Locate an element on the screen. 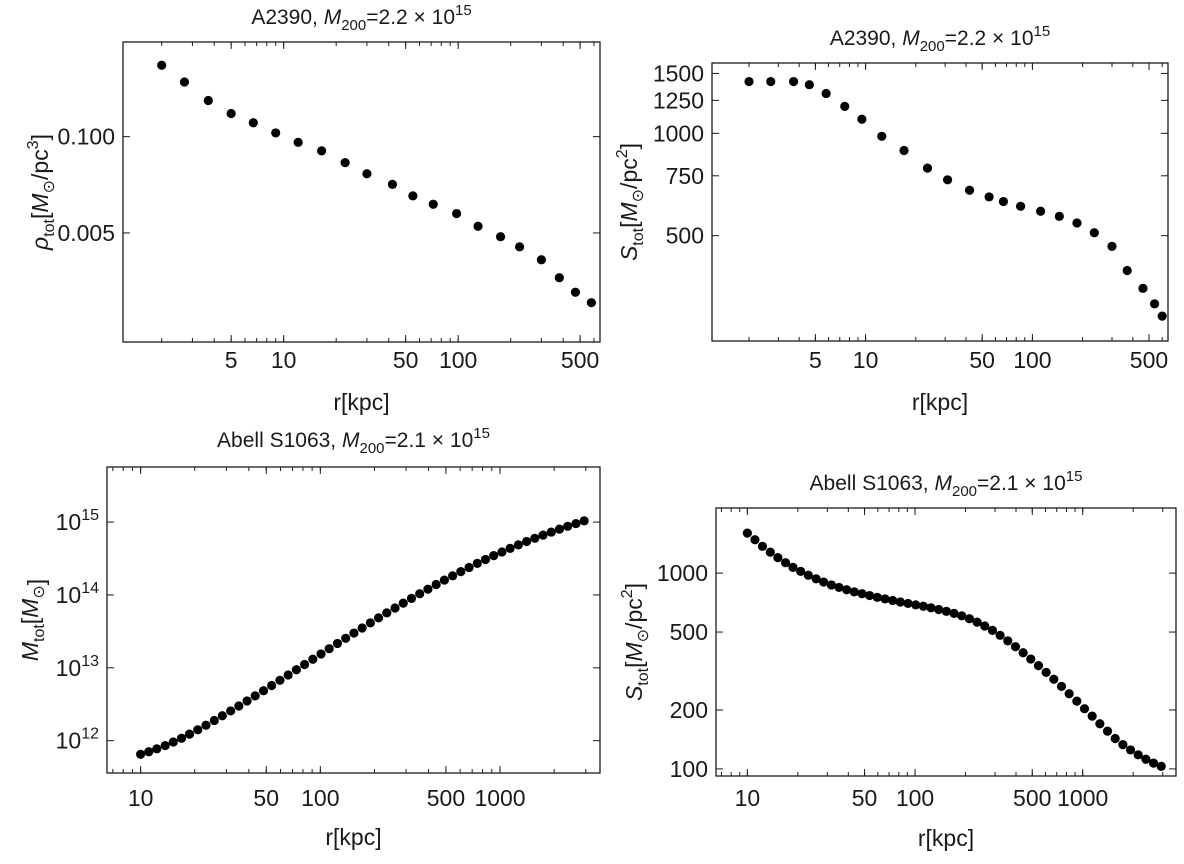  y-tick-label: 750 is located at coordinates (685, 176).